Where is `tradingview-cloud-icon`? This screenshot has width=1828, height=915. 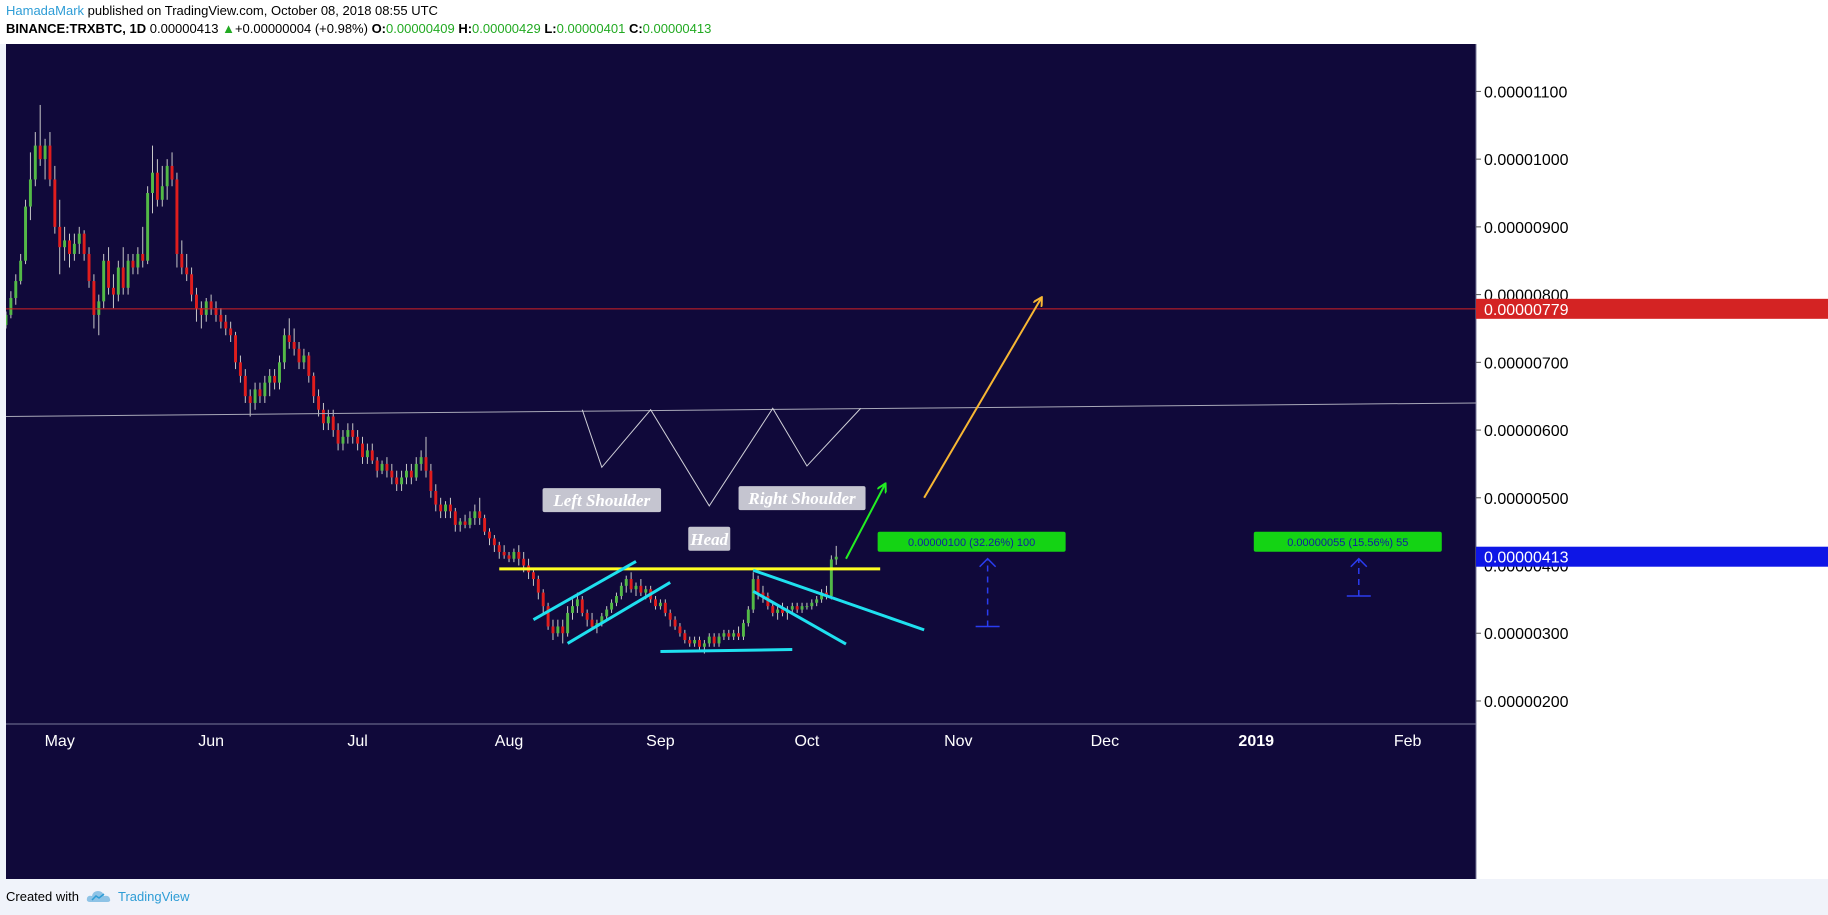 tradingview-cloud-icon is located at coordinates (98, 896).